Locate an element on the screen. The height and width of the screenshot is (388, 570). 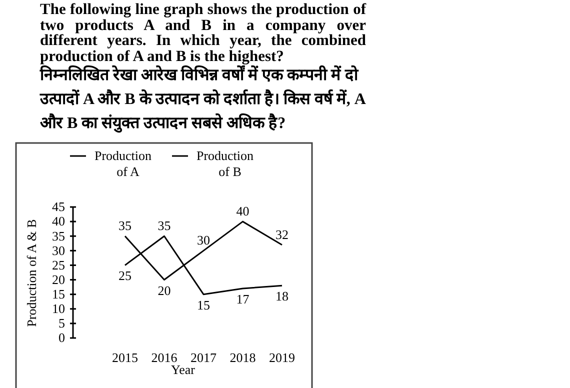
y-tick-label: 10 is located at coordinates (58, 308).